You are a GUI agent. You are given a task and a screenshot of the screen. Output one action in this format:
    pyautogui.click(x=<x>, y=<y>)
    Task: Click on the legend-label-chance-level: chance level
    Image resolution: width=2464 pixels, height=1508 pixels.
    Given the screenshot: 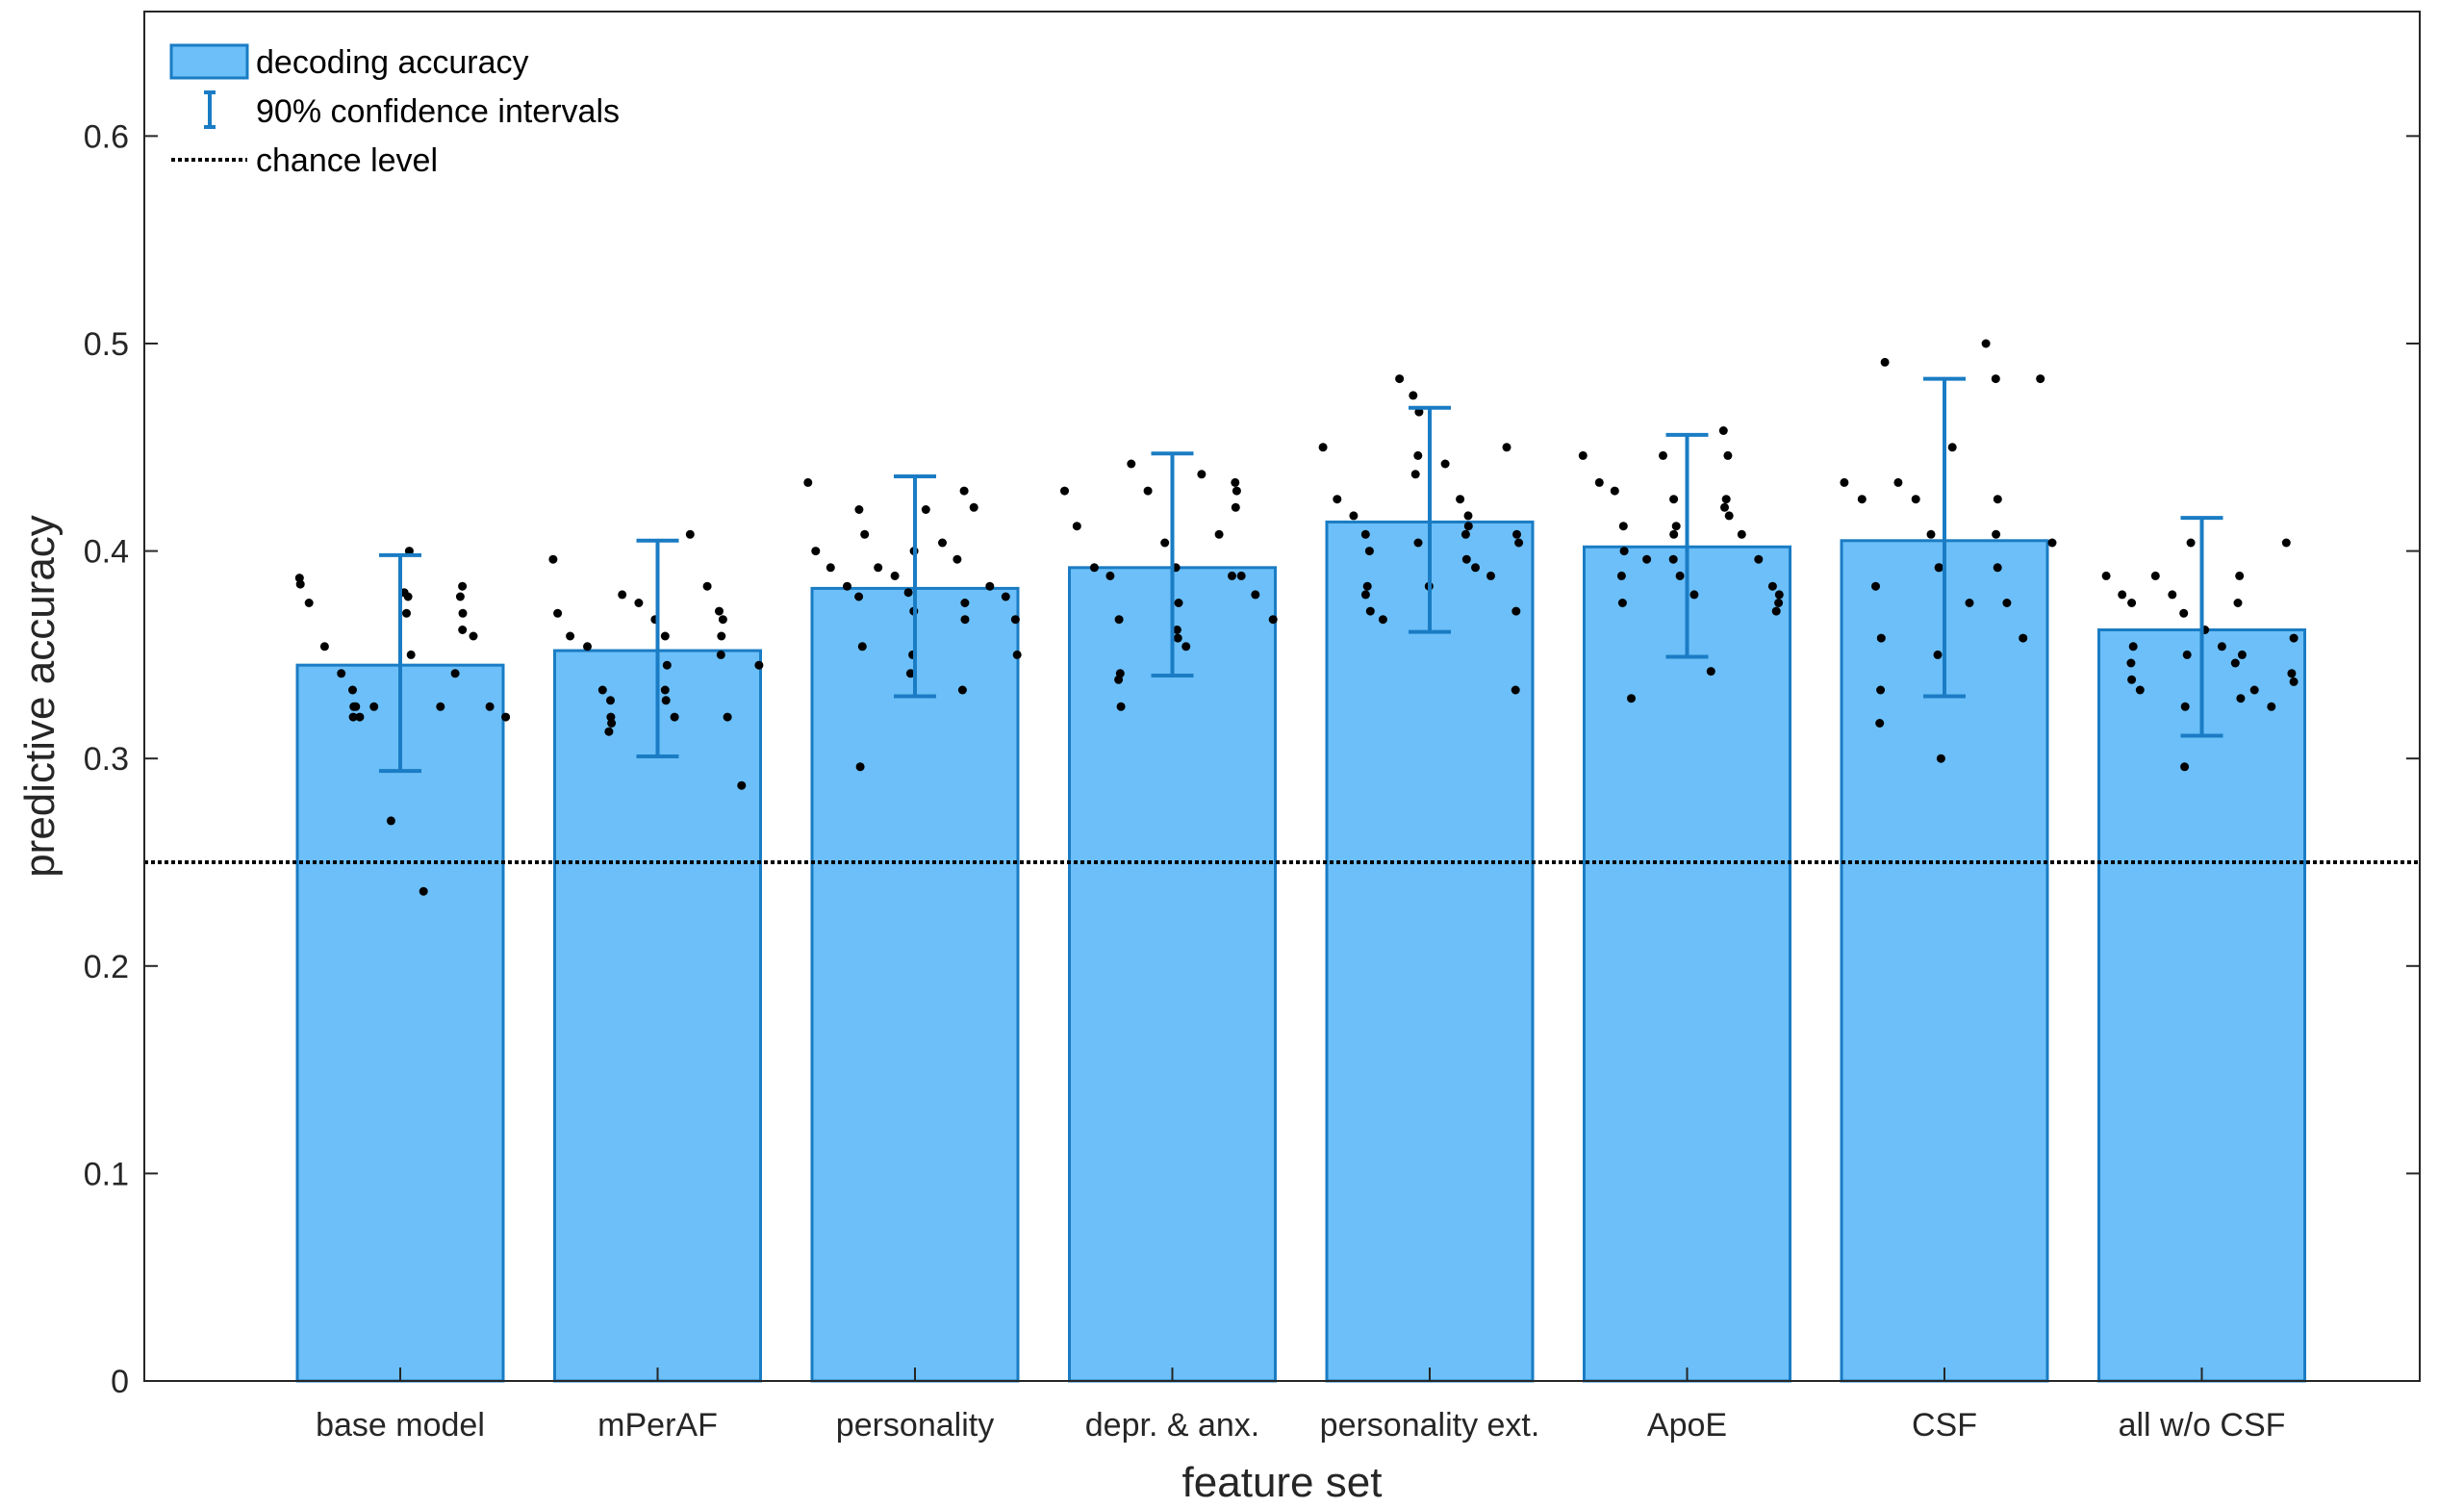 What is the action you would take?
    pyautogui.click(x=347, y=160)
    